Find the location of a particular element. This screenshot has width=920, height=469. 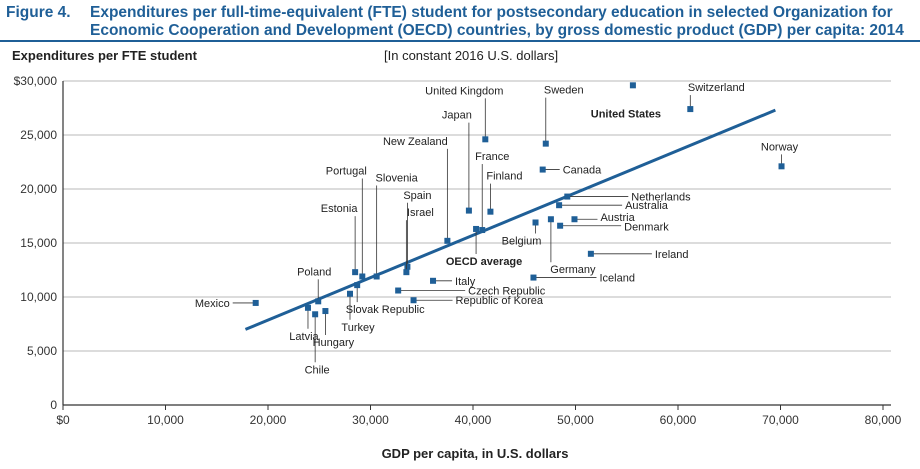

point-label-norway: Norway is located at coordinates (780, 147).